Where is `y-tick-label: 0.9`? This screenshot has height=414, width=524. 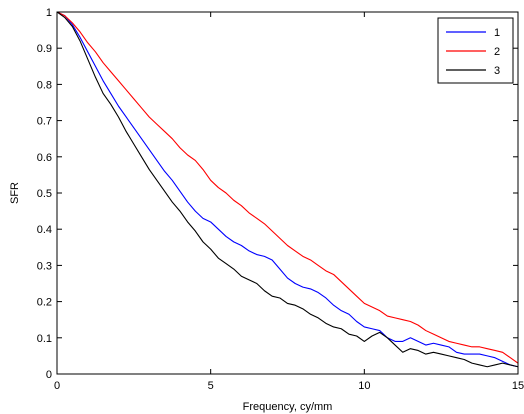 y-tick-label: 0.9 is located at coordinates (44, 49).